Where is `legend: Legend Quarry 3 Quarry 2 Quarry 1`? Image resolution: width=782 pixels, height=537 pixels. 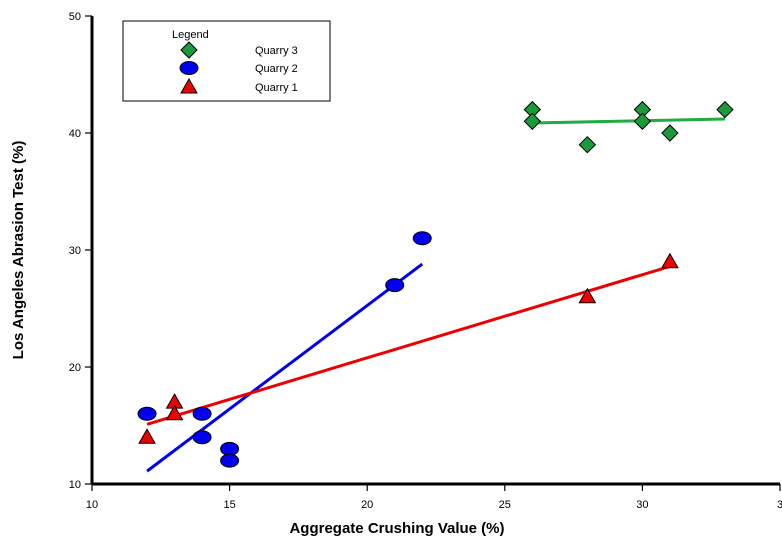 legend: Legend Quarry 3 Quarry 2 Quarry 1 is located at coordinates (226, 61).